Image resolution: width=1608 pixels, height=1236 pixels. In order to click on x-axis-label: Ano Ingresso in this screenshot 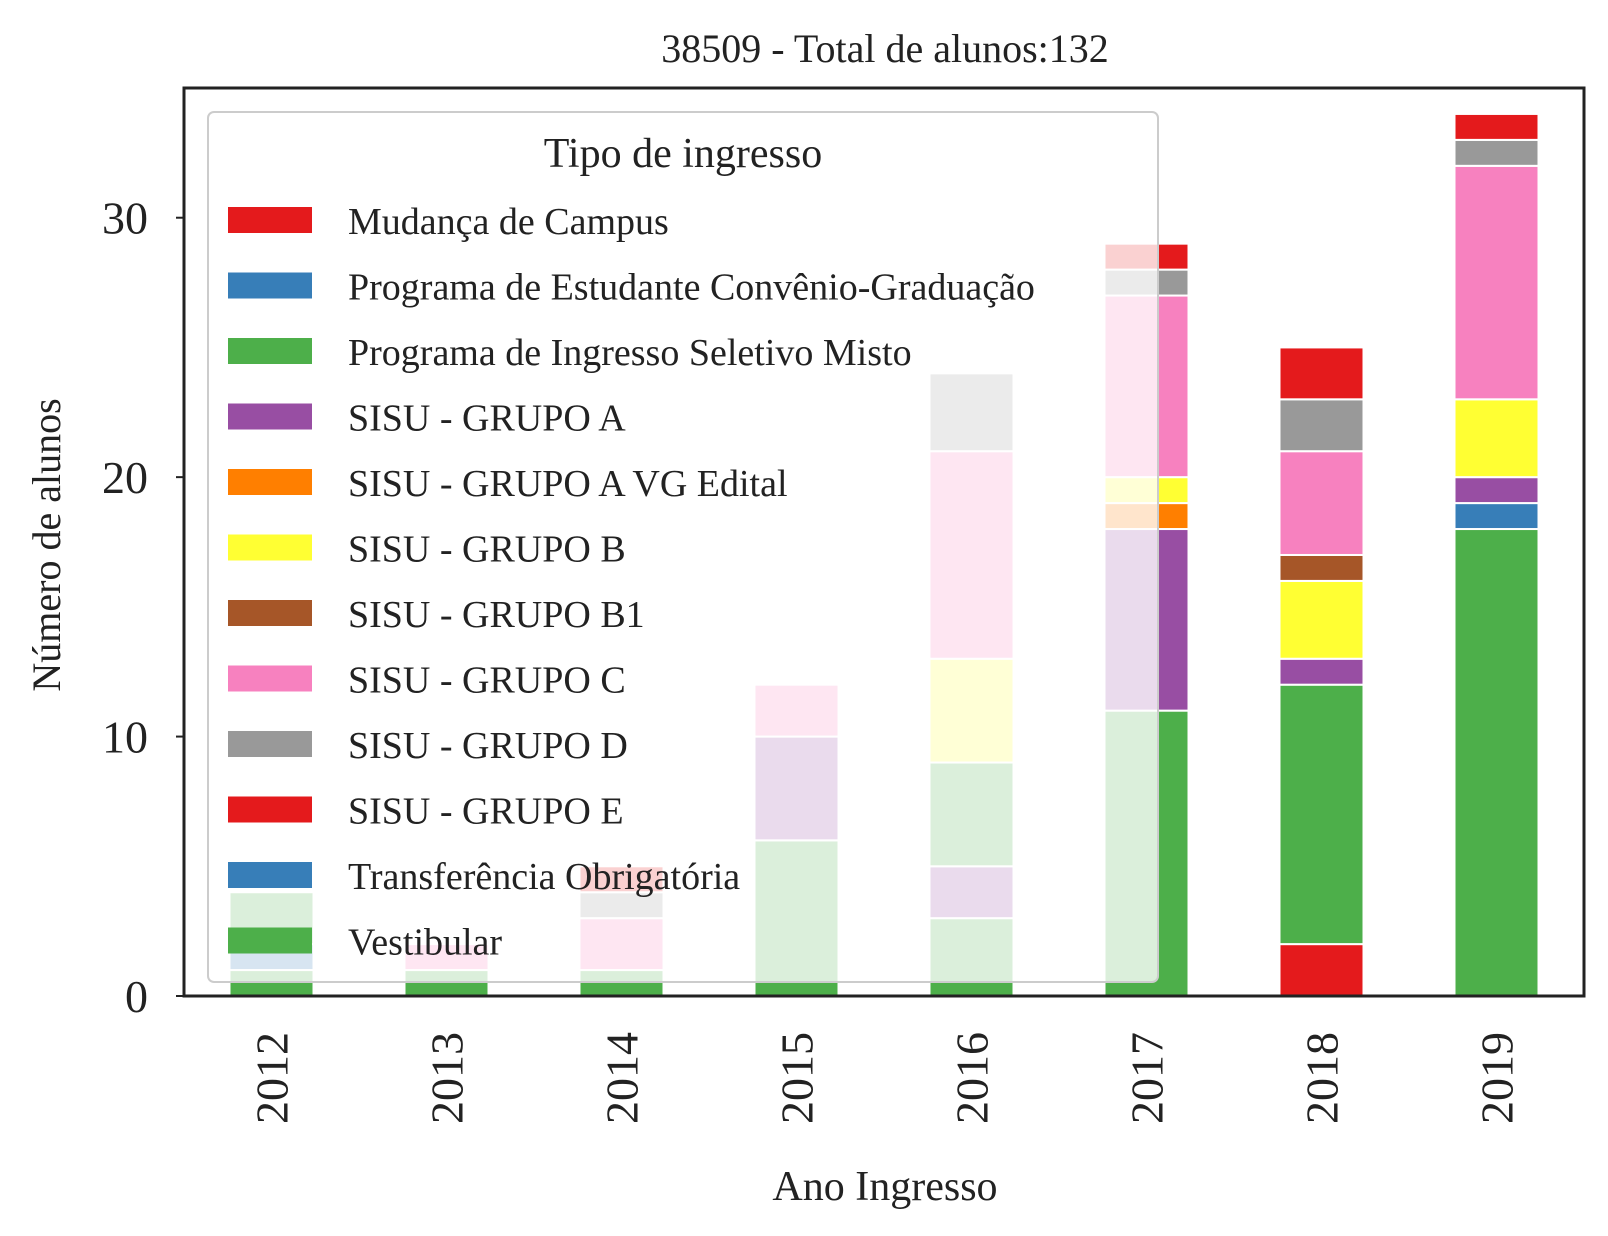, I will do `click(884, 1187)`.